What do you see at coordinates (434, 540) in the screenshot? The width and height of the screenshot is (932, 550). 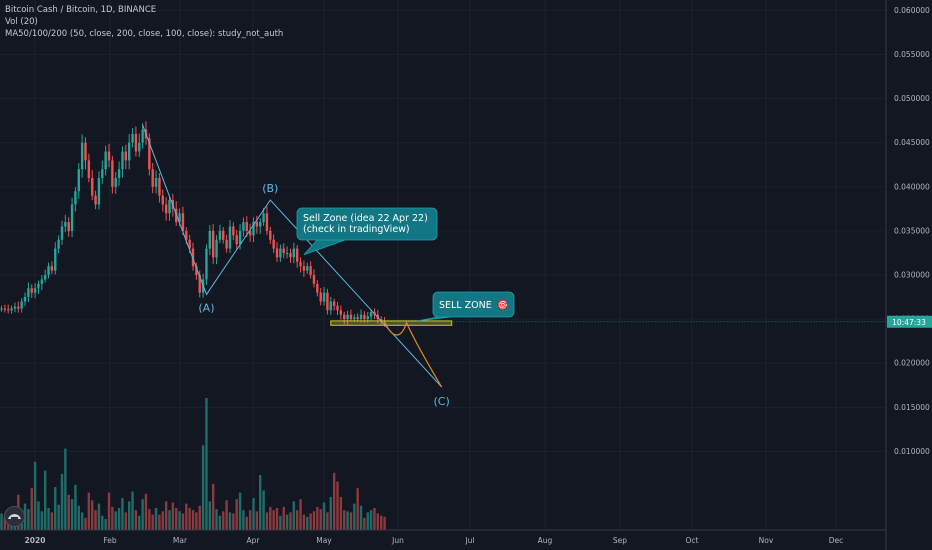 I see `time-axis: 2020 Feb Mar Apr May Jun Jul Aug Sep Oct Nov Dec` at bounding box center [434, 540].